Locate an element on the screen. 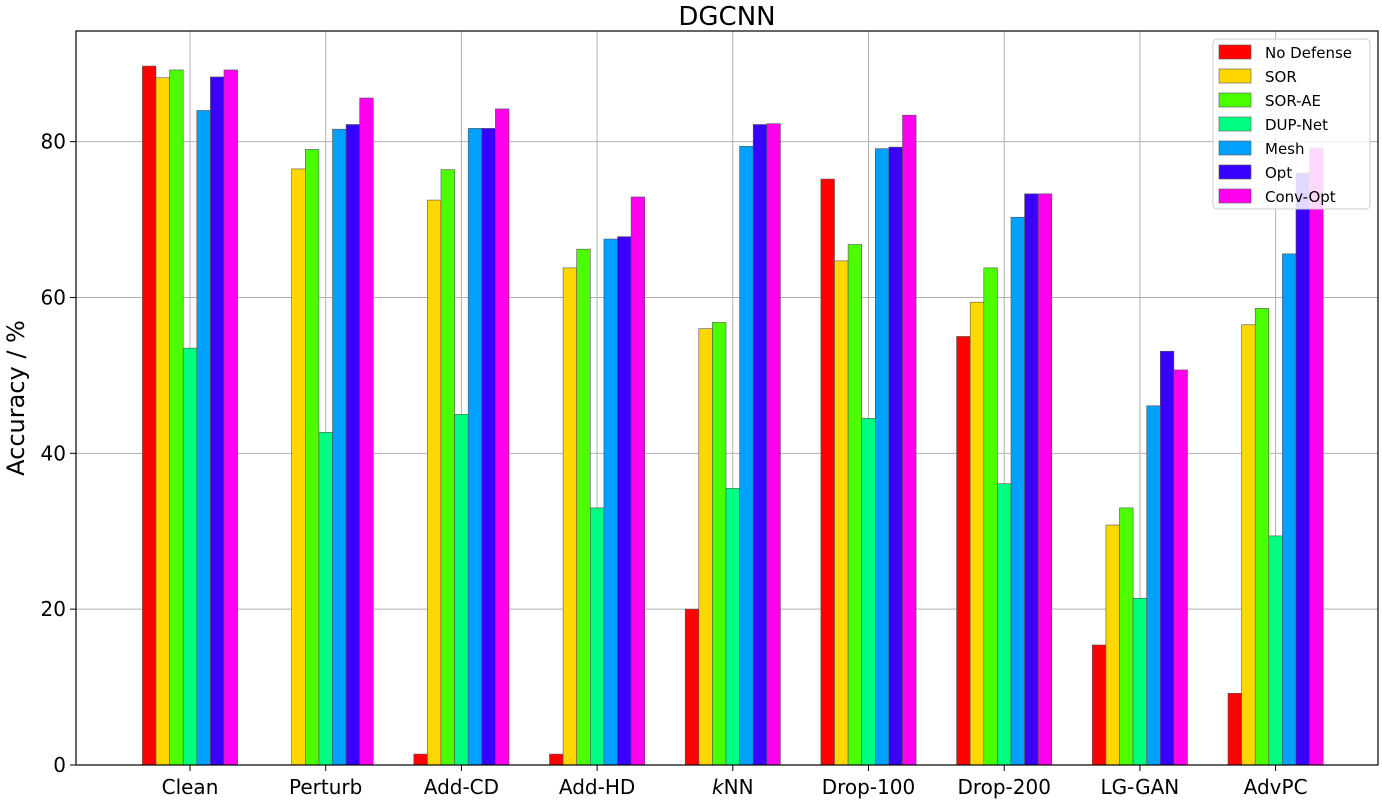  bar-opt-add-cd is located at coordinates (488, 447).